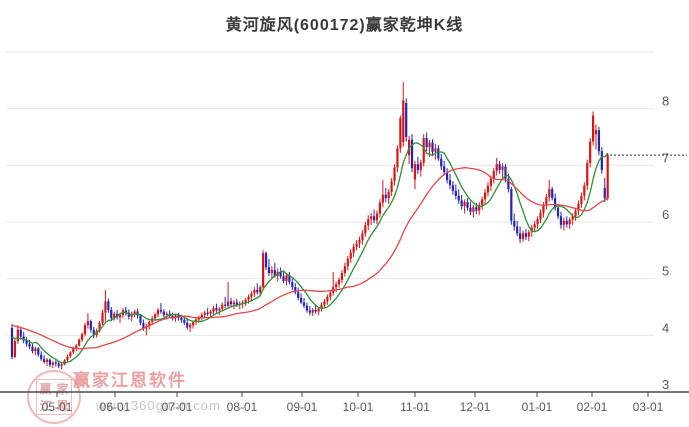 This screenshot has width=689, height=427. Describe the element at coordinates (665, 214) in the screenshot. I see `y-axis-label: 6` at that location.